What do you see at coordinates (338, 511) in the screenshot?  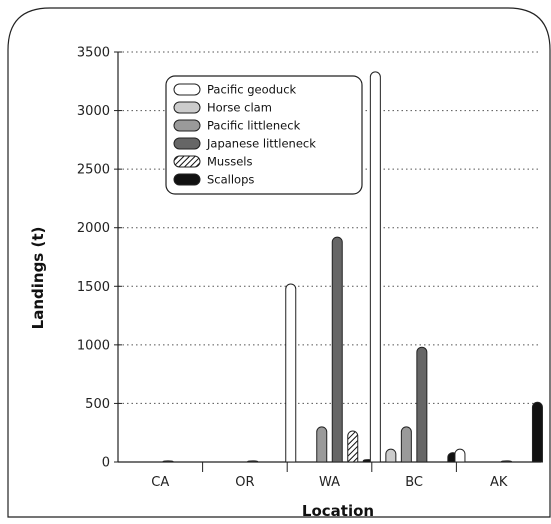 I see `x-axis-title: Location` at bounding box center [338, 511].